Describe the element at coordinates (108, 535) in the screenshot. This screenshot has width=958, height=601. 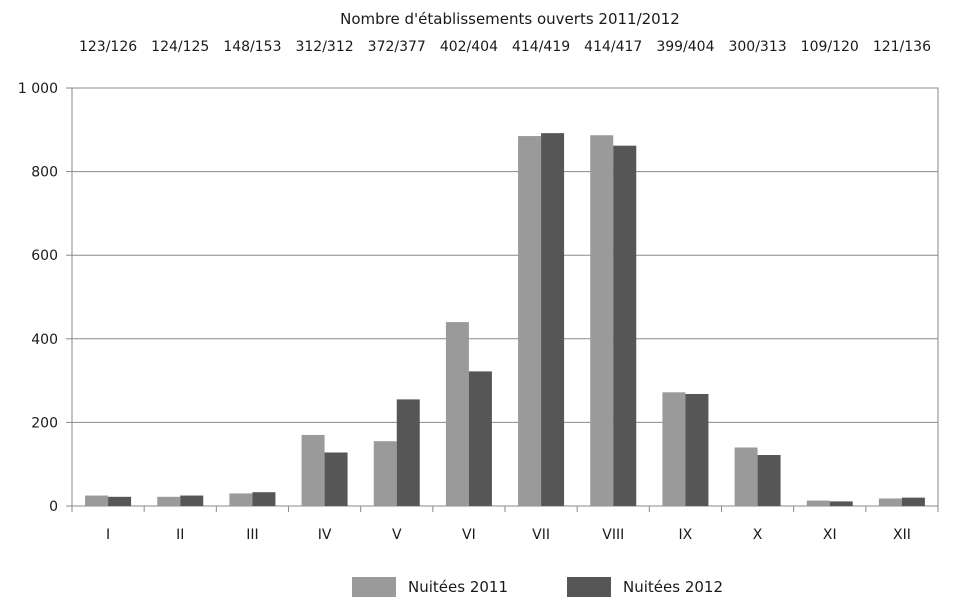
I see `x-tick-label: I` at that location.